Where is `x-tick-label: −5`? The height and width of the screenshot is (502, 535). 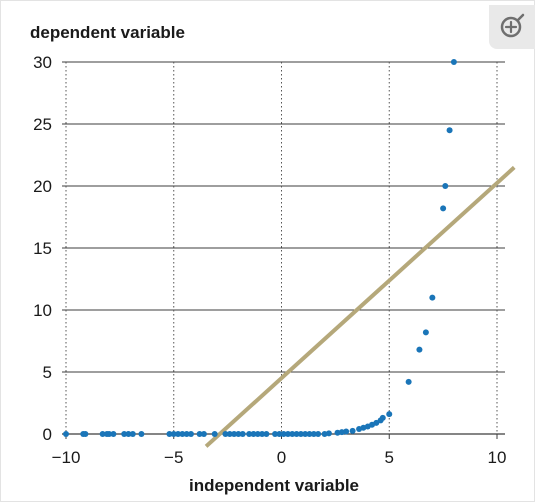
x-tick-label: −5 is located at coordinates (173, 457).